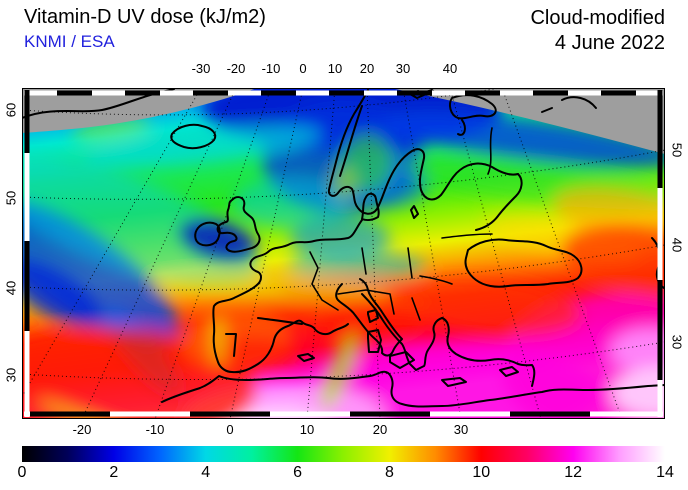 This screenshot has width=688, height=490. Describe the element at coordinates (303, 68) in the screenshot. I see `top-axis-tick-label: 0` at that location.